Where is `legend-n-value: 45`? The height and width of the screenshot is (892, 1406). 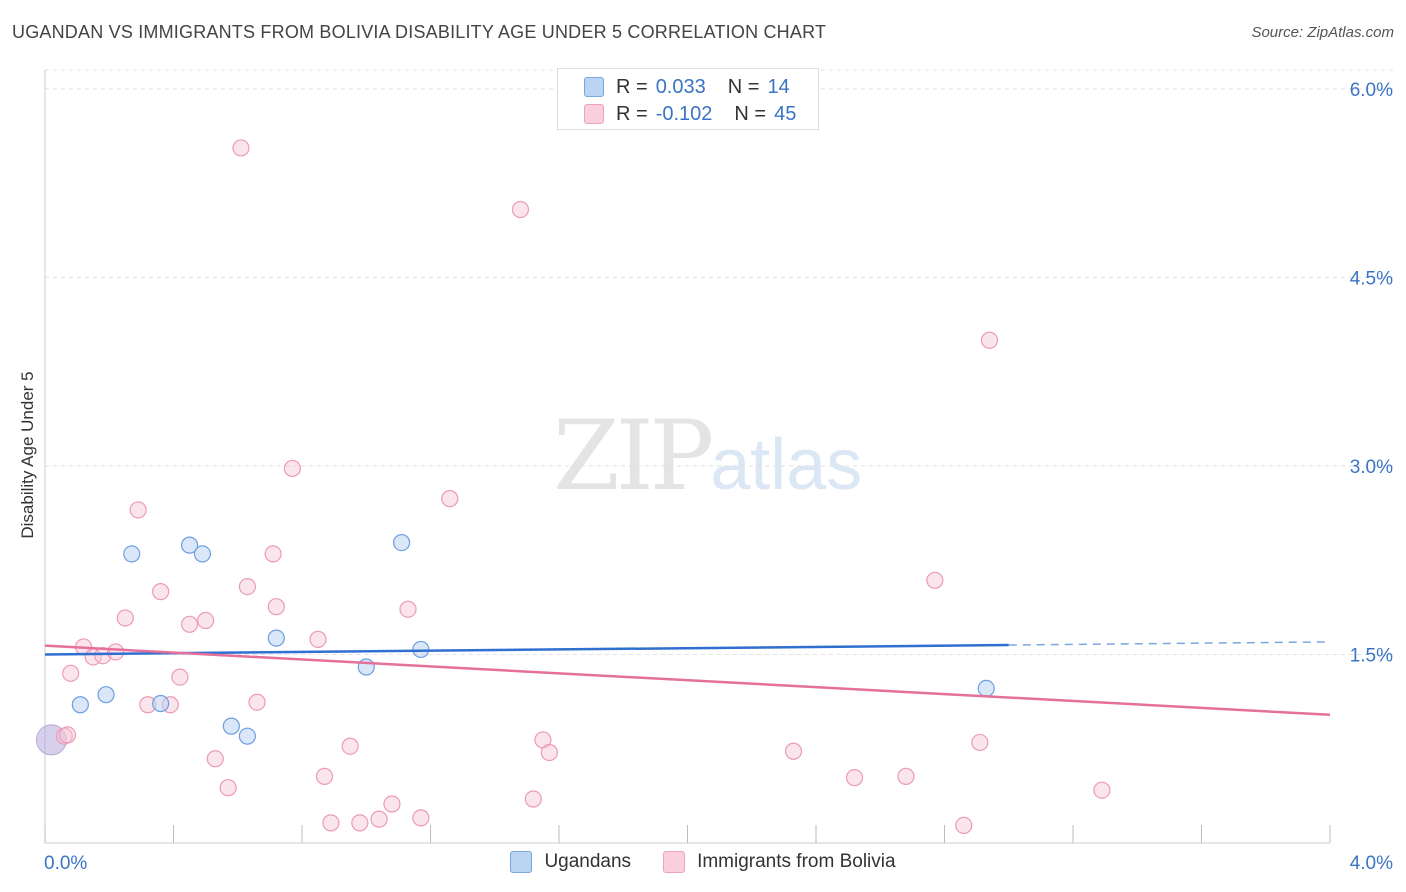
legend-n-value: 45 is located at coordinates (785, 113).